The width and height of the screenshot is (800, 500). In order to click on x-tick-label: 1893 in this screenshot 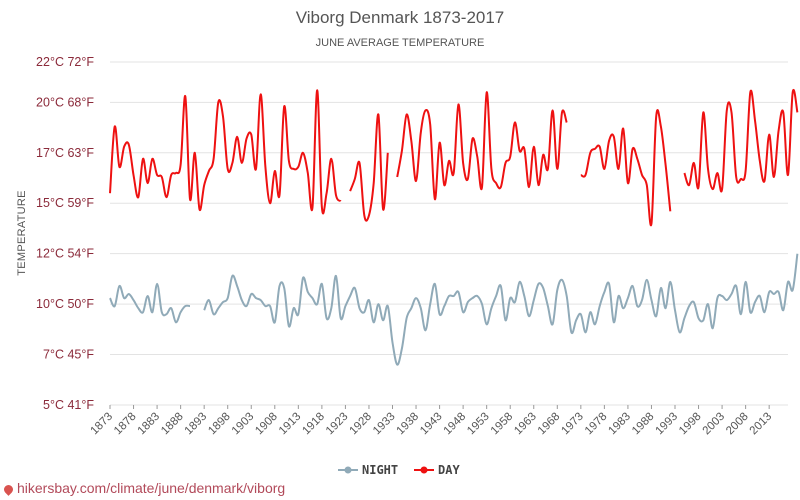, I will do `click(196, 424)`.